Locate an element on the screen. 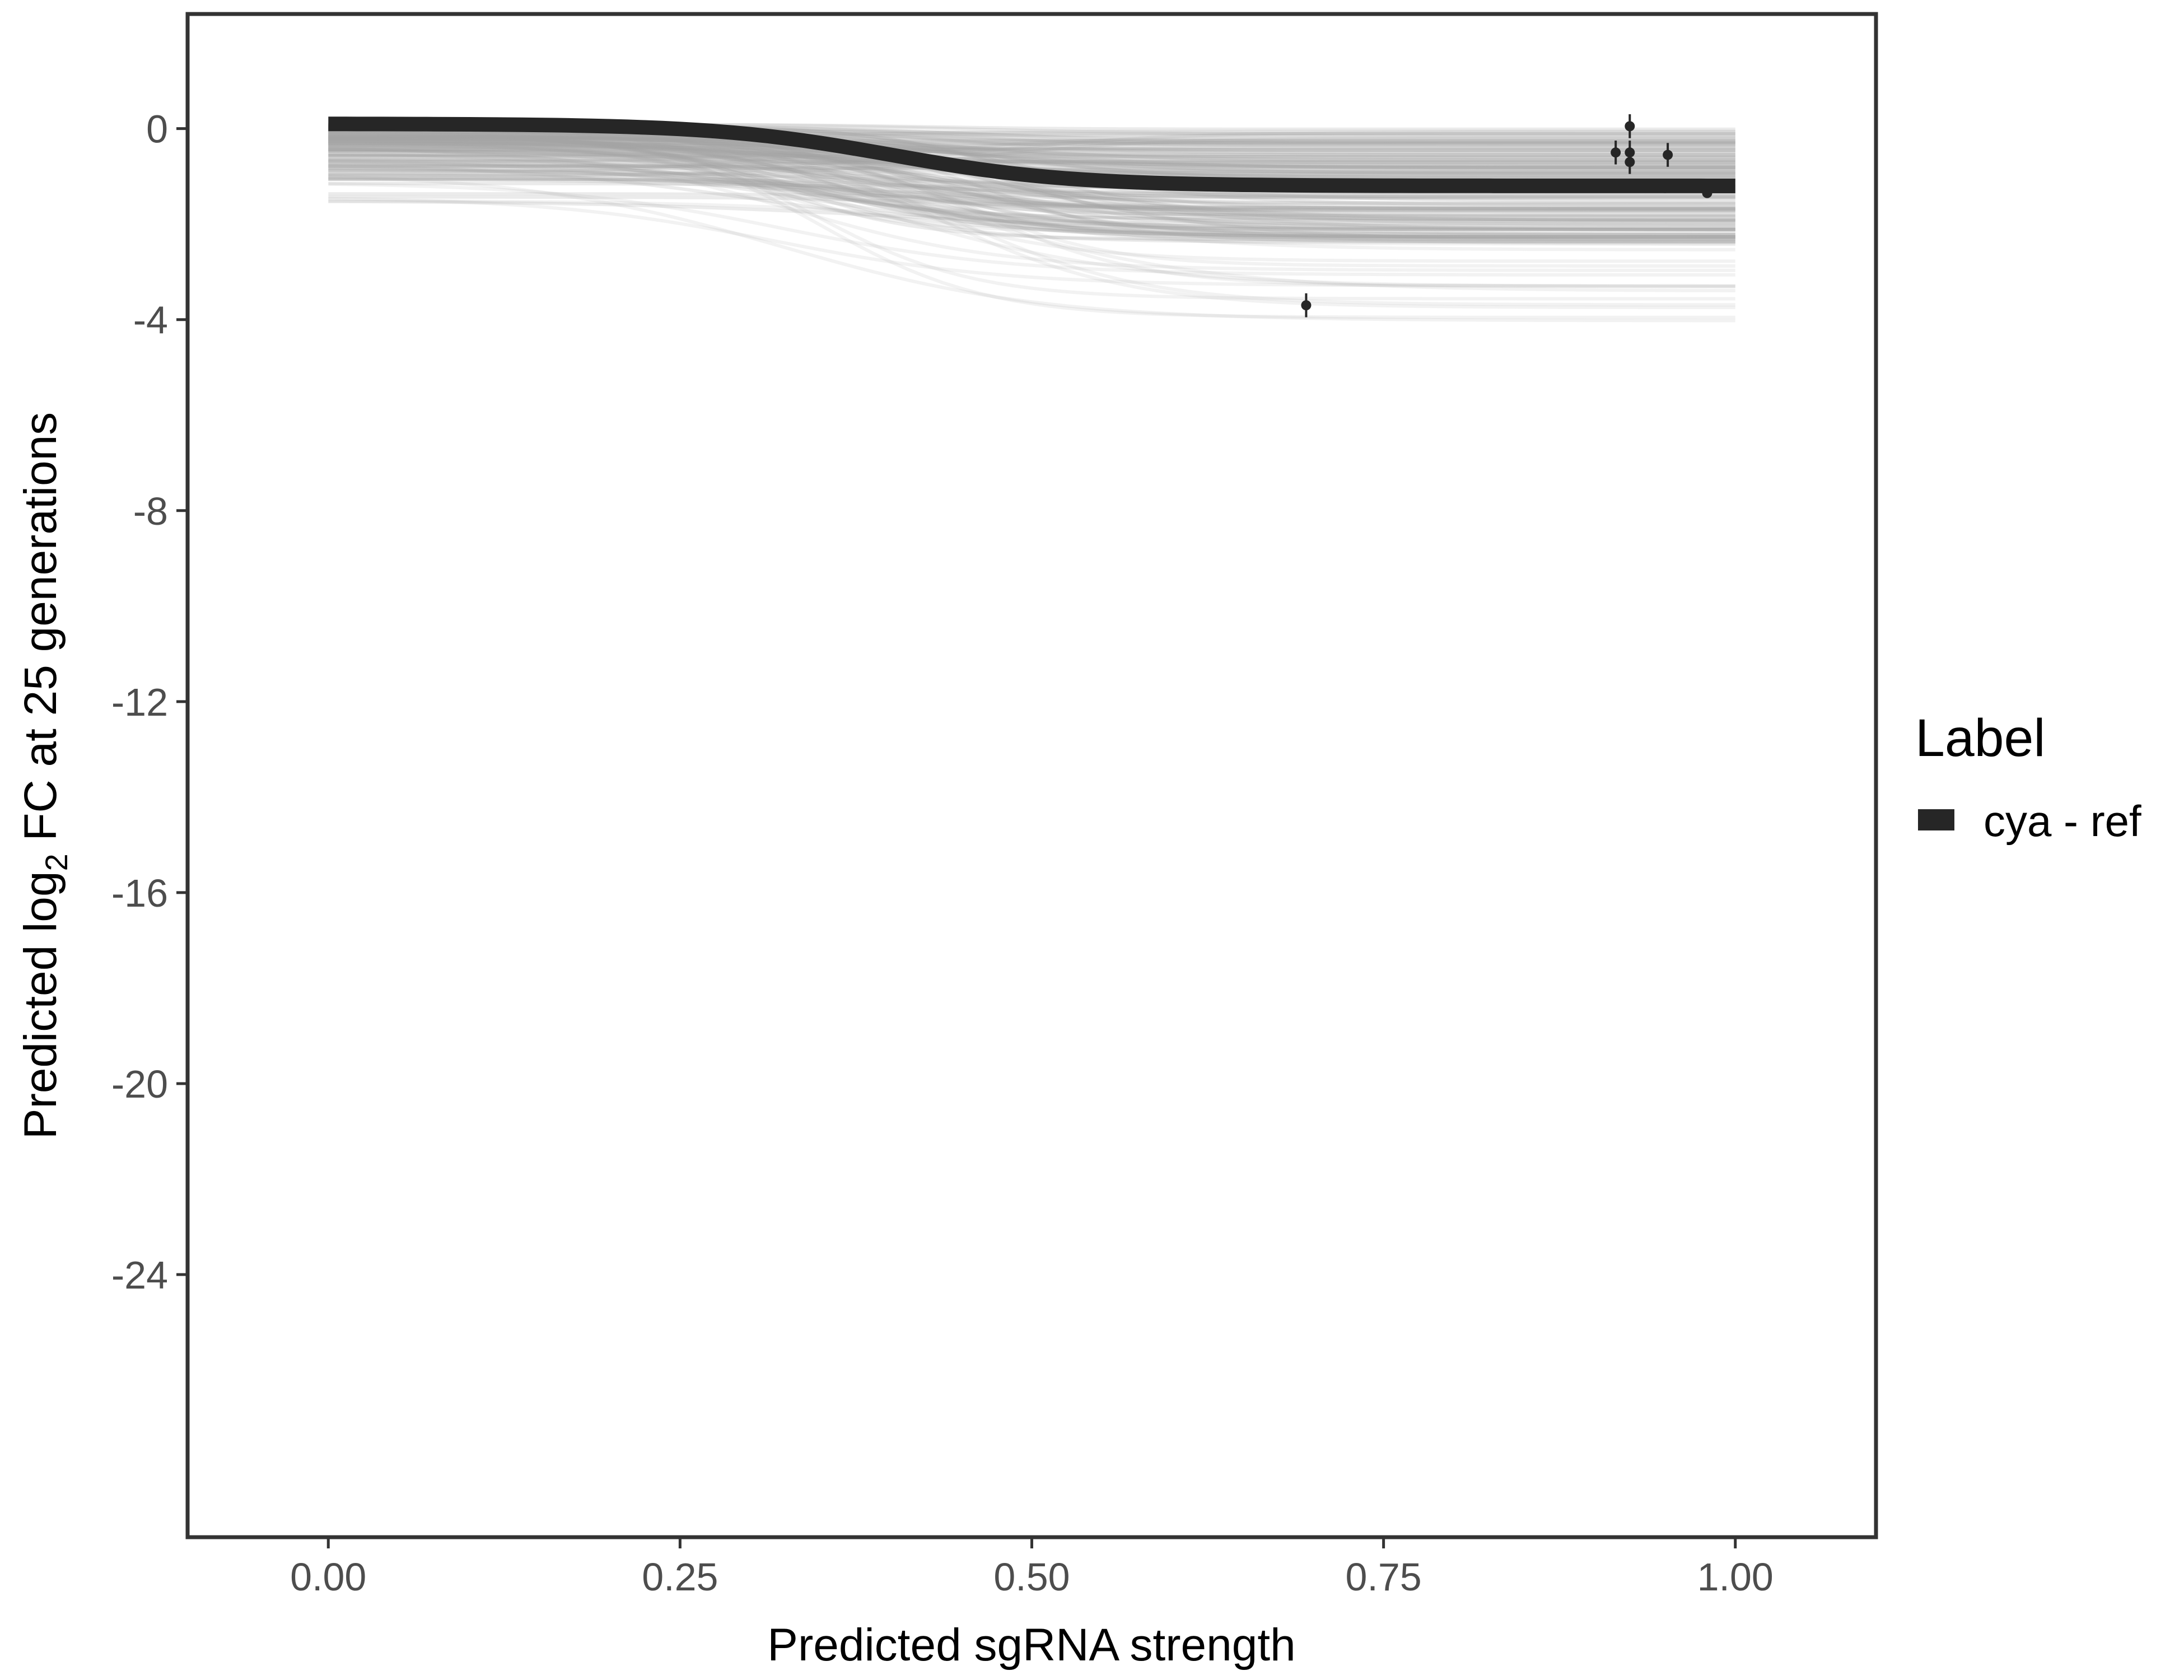 The width and height of the screenshot is (2184, 1680). y-tick-label: -24 is located at coordinates (140, 1275).